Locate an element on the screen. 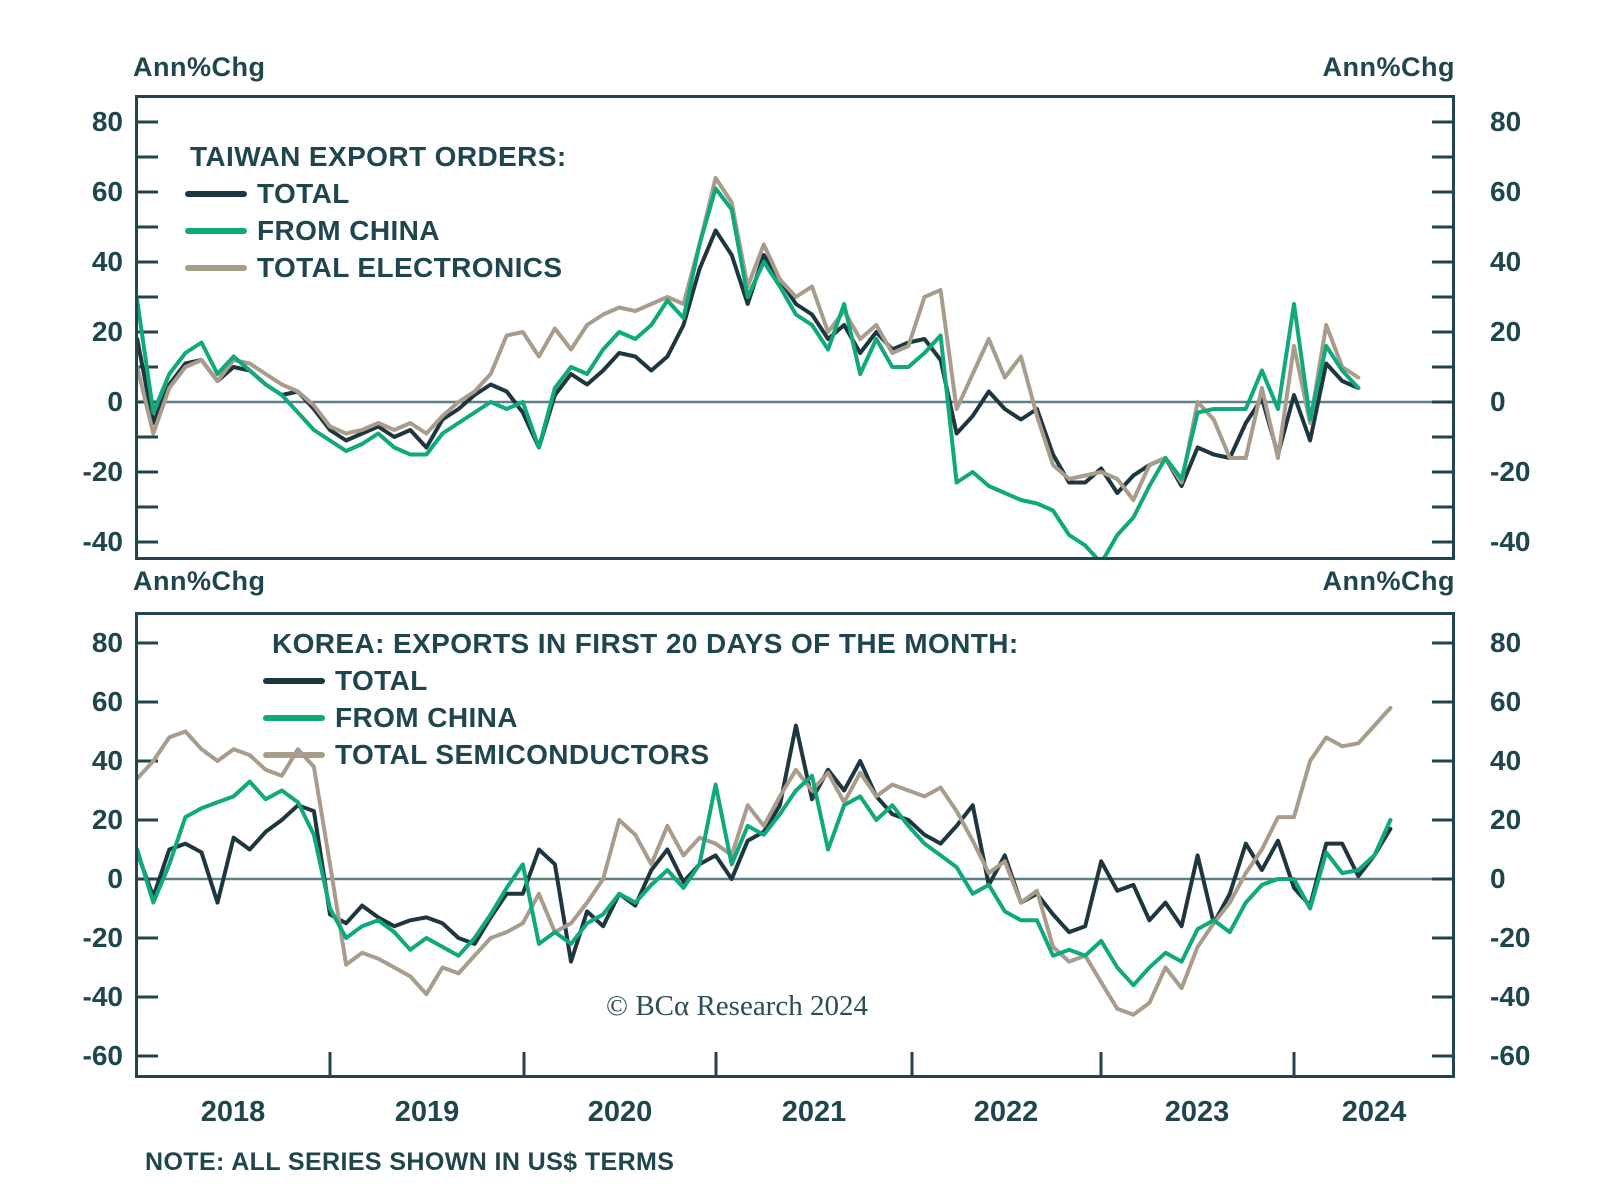  bottom-left-axis-unit-label: Ann%Chg is located at coordinates (199, 581).